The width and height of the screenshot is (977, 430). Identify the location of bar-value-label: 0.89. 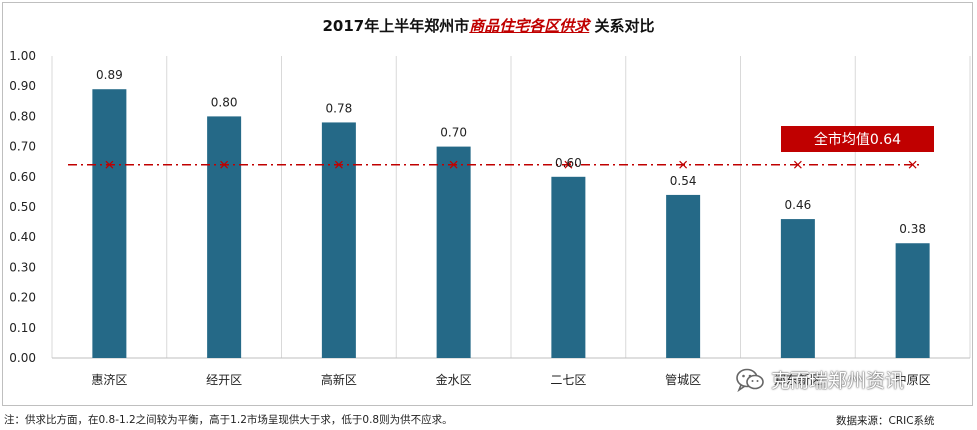
(109, 75).